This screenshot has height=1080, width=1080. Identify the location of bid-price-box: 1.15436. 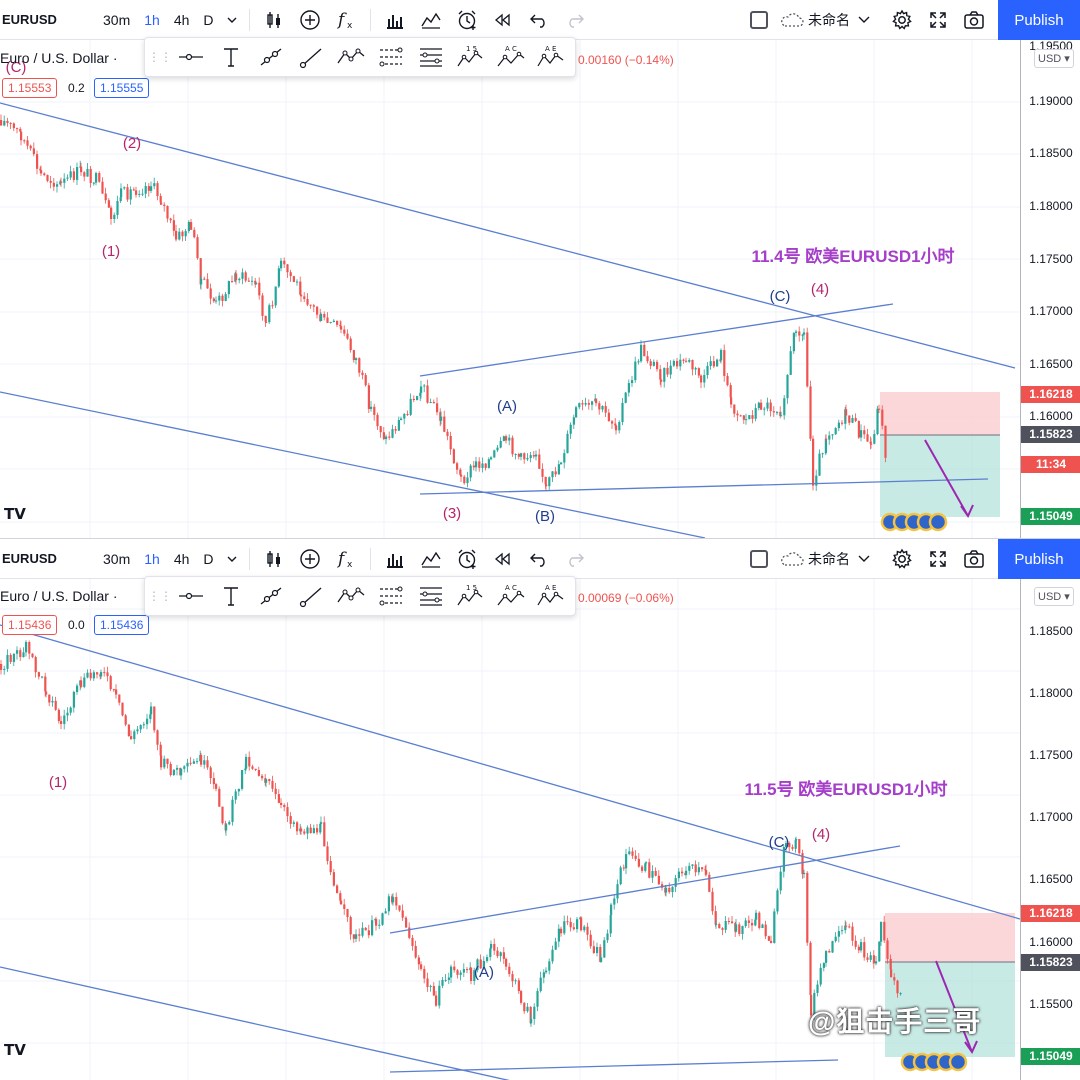
(30, 625).